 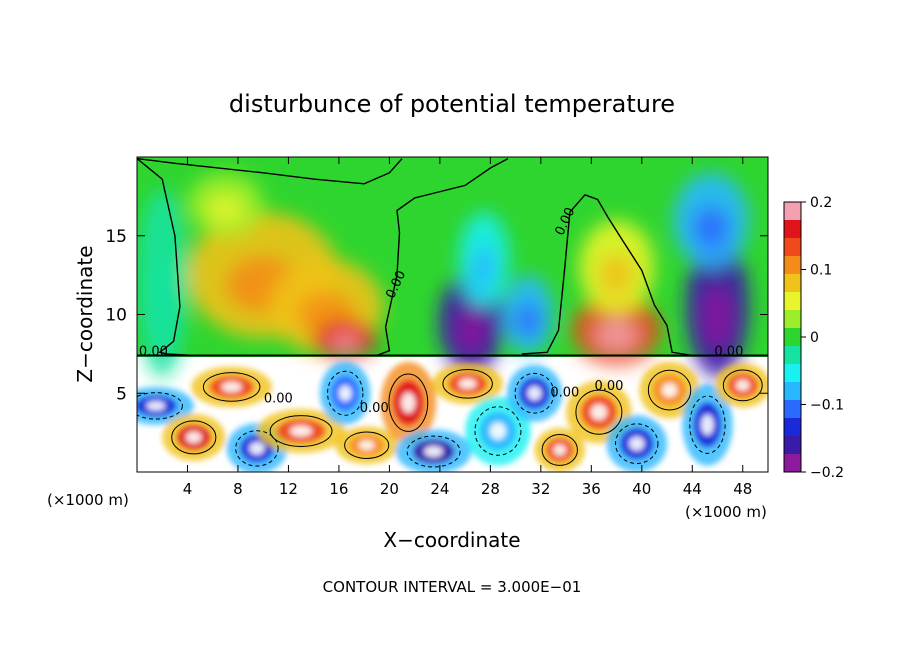 What do you see at coordinates (116, 237) in the screenshot?
I see `y-tick-label: 15` at bounding box center [116, 237].